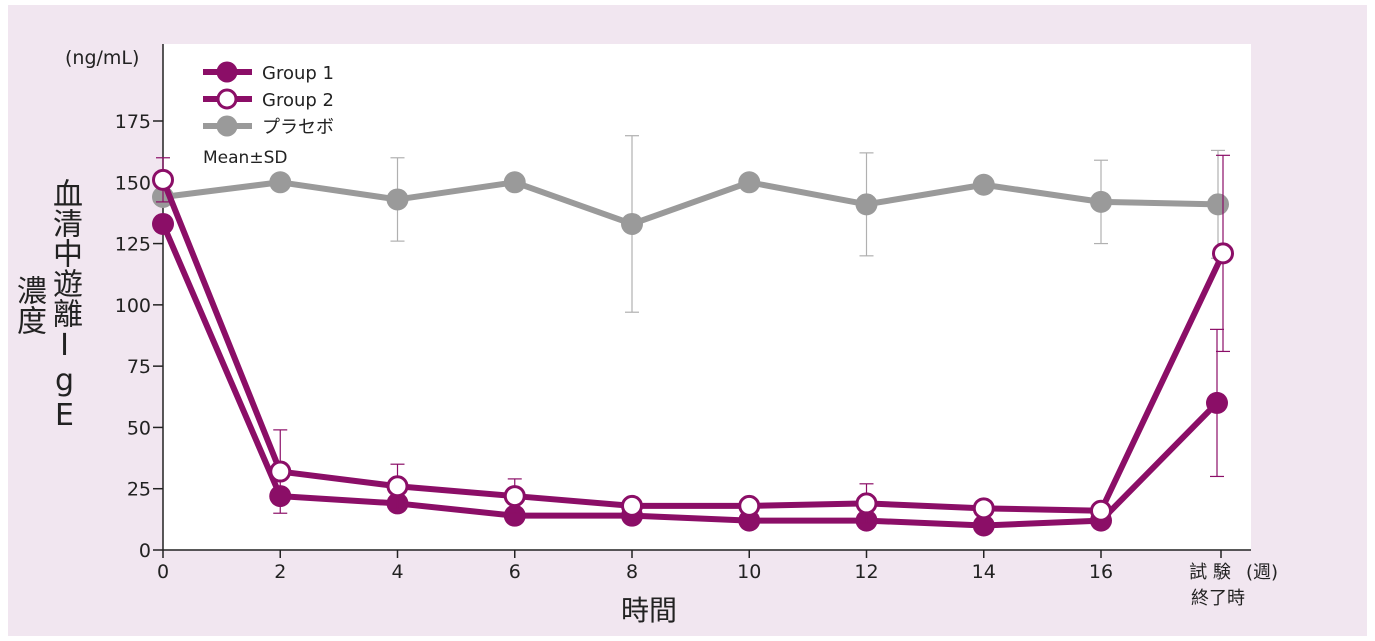  I want to click on legend-item: Group 1, so click(268, 72).